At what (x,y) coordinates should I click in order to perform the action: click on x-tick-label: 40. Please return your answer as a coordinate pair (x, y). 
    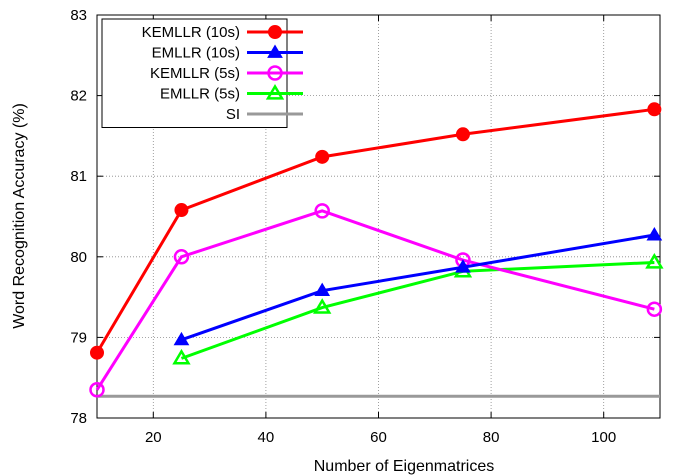
    Looking at the image, I should click on (266, 437).